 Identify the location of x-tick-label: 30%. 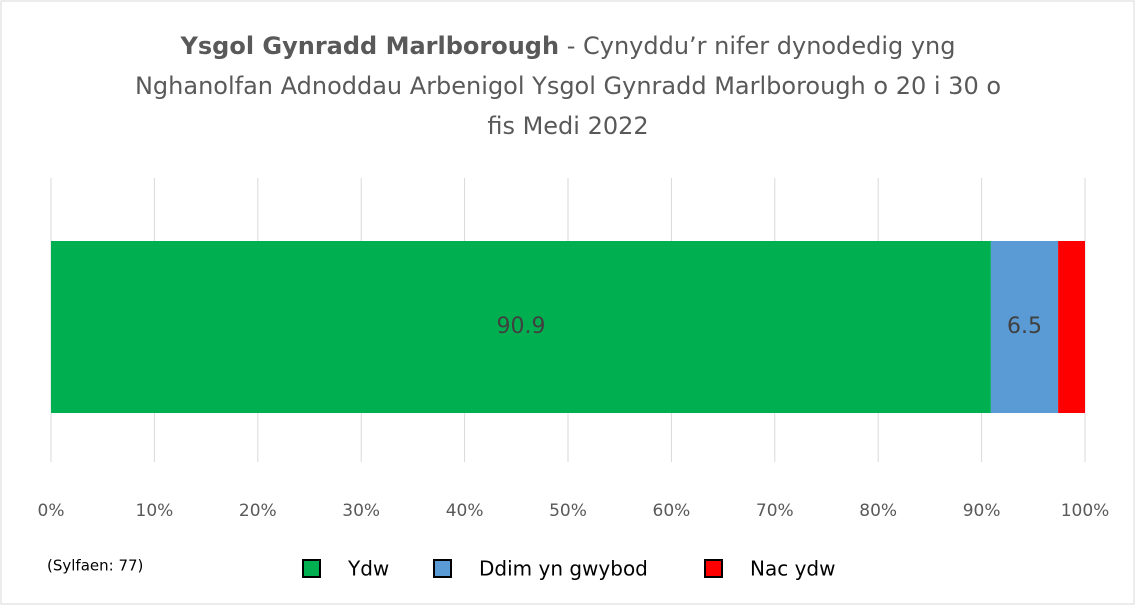
(361, 511).